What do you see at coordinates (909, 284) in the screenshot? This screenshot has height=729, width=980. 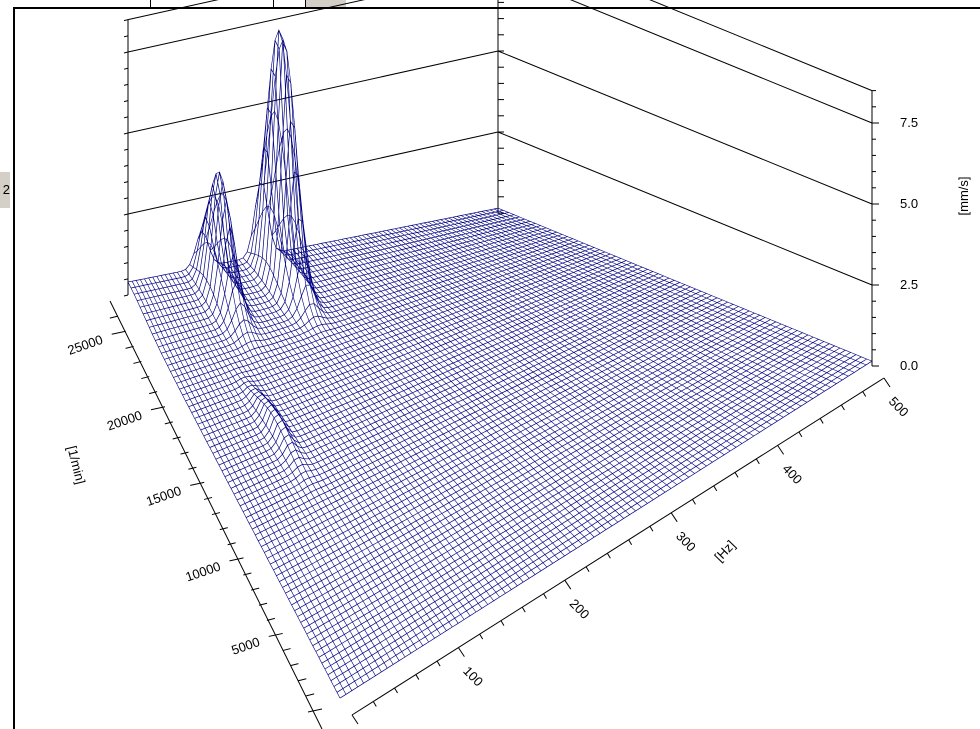 I see `z-tick-label: 2.5` at bounding box center [909, 284].